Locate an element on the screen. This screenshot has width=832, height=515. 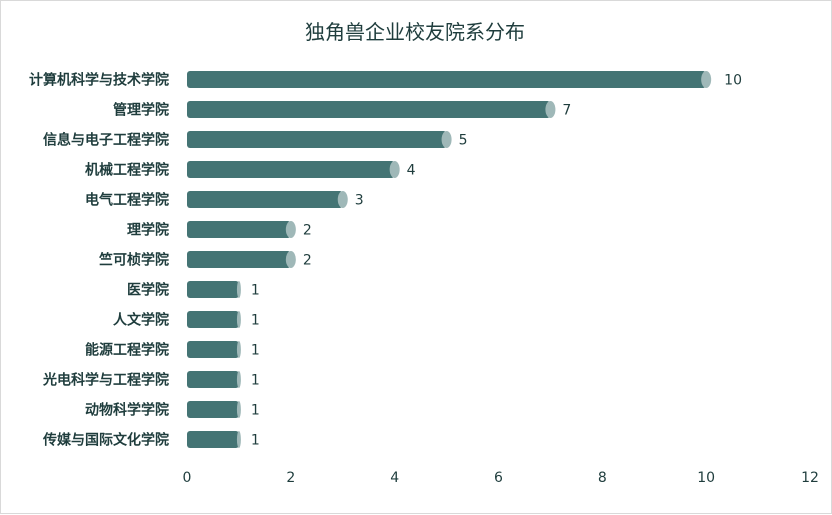
category-label: 管理学院 is located at coordinates (141, 110).